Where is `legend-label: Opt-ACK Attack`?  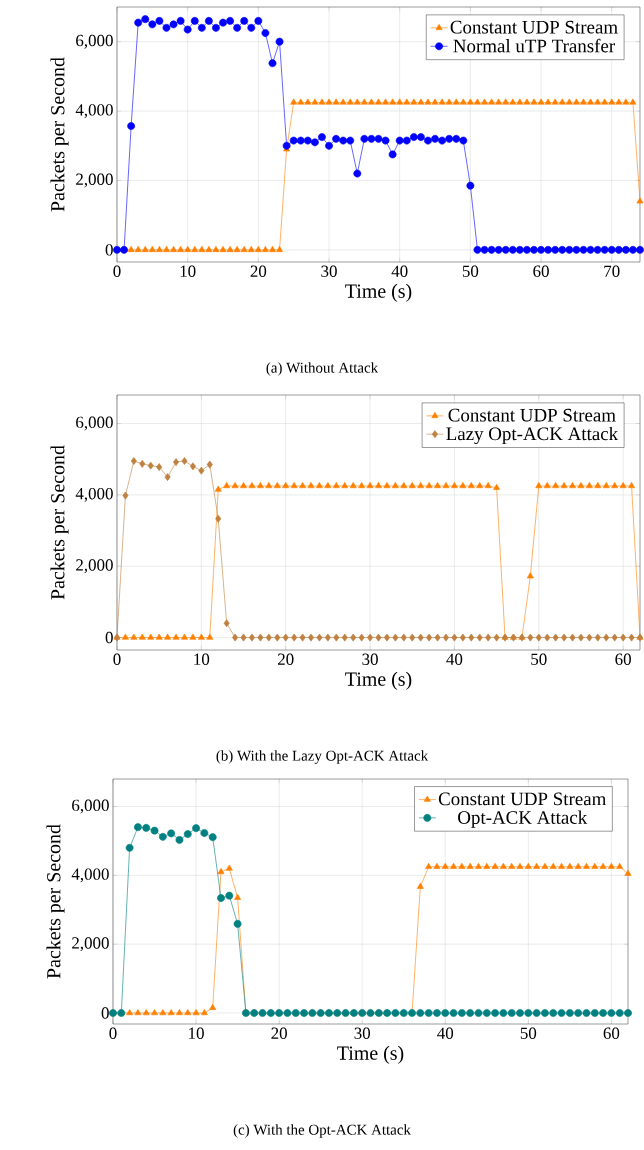
legend-label: Opt-ACK Attack is located at coordinates (523, 819).